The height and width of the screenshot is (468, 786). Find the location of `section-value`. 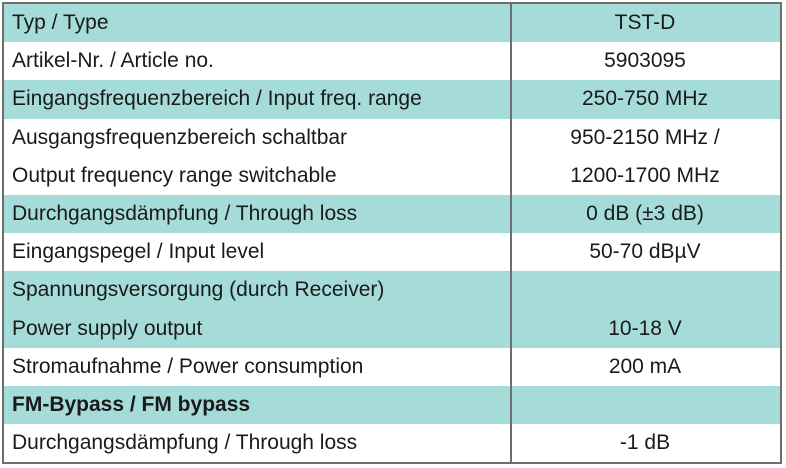

section-value is located at coordinates (645, 405).